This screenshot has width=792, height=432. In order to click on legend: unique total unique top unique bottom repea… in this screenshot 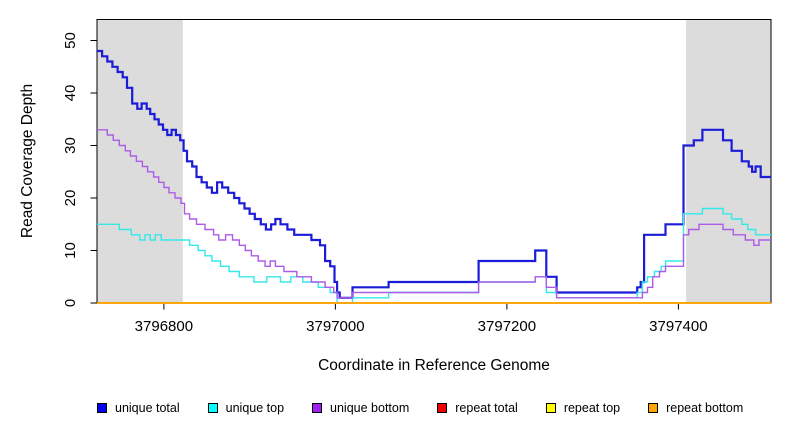, I will do `click(420, 408)`.